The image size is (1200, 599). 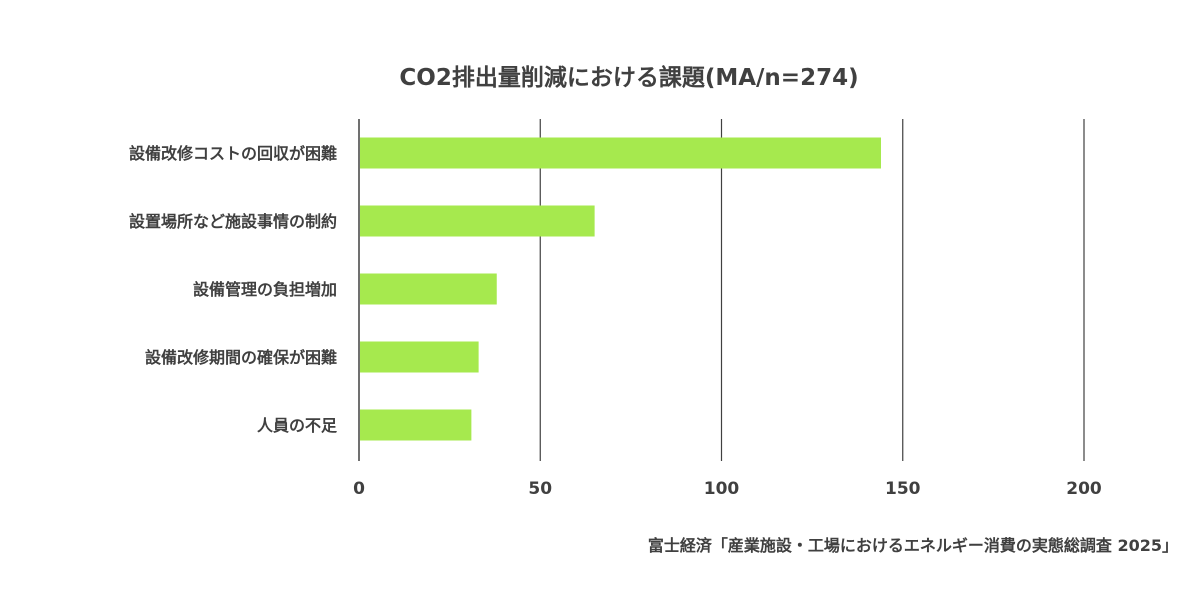 I want to click on category-label: 設備改修期間の確保が困難, so click(x=241, y=357).